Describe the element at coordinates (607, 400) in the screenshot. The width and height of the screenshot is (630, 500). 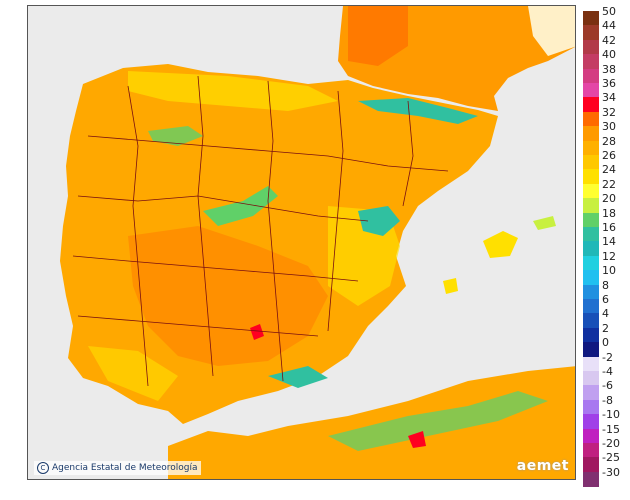
I see `legend-label: -8` at that location.